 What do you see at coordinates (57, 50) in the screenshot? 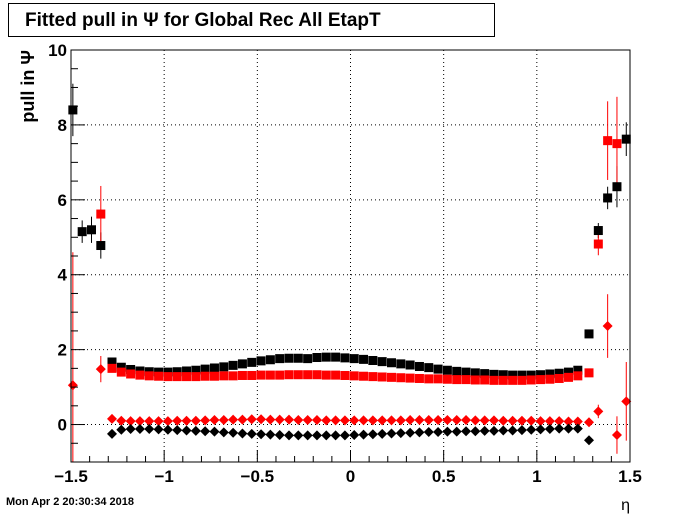
I see `y-tick-label: 10` at bounding box center [57, 50].